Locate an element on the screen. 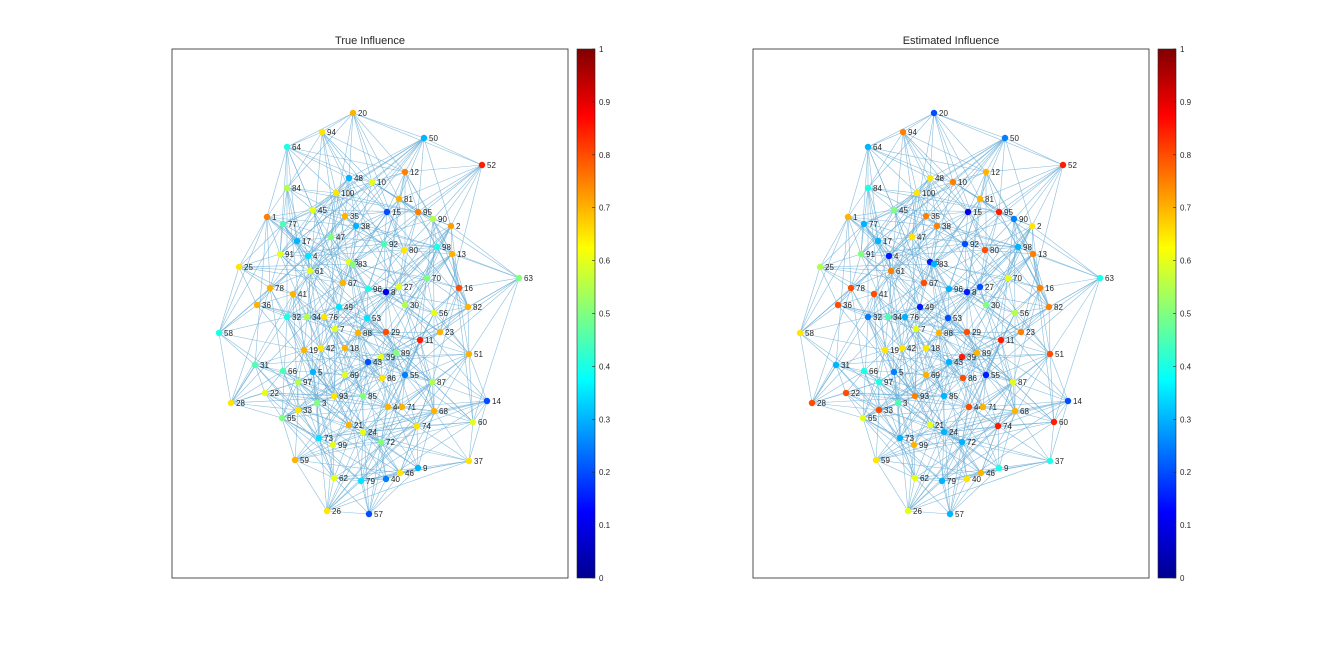 This screenshot has height=650, width=1320. node-label-95: 95 is located at coordinates (1008, 212).